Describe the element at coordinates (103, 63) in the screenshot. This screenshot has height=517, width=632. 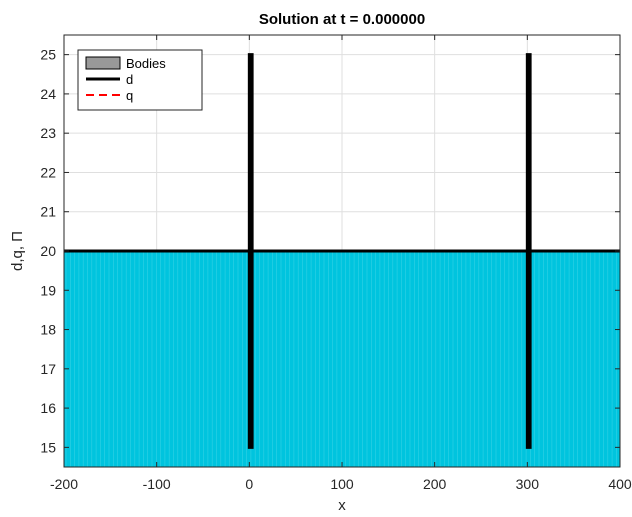
I see `legend-swatch-Bodies` at that location.